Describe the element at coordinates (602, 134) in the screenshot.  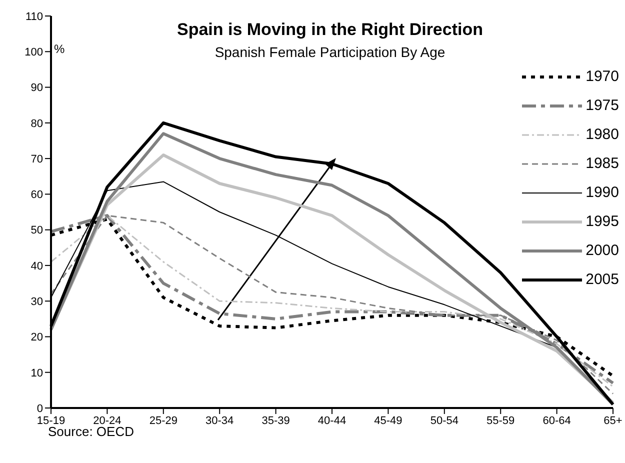
I see `legend-label: 1980` at that location.